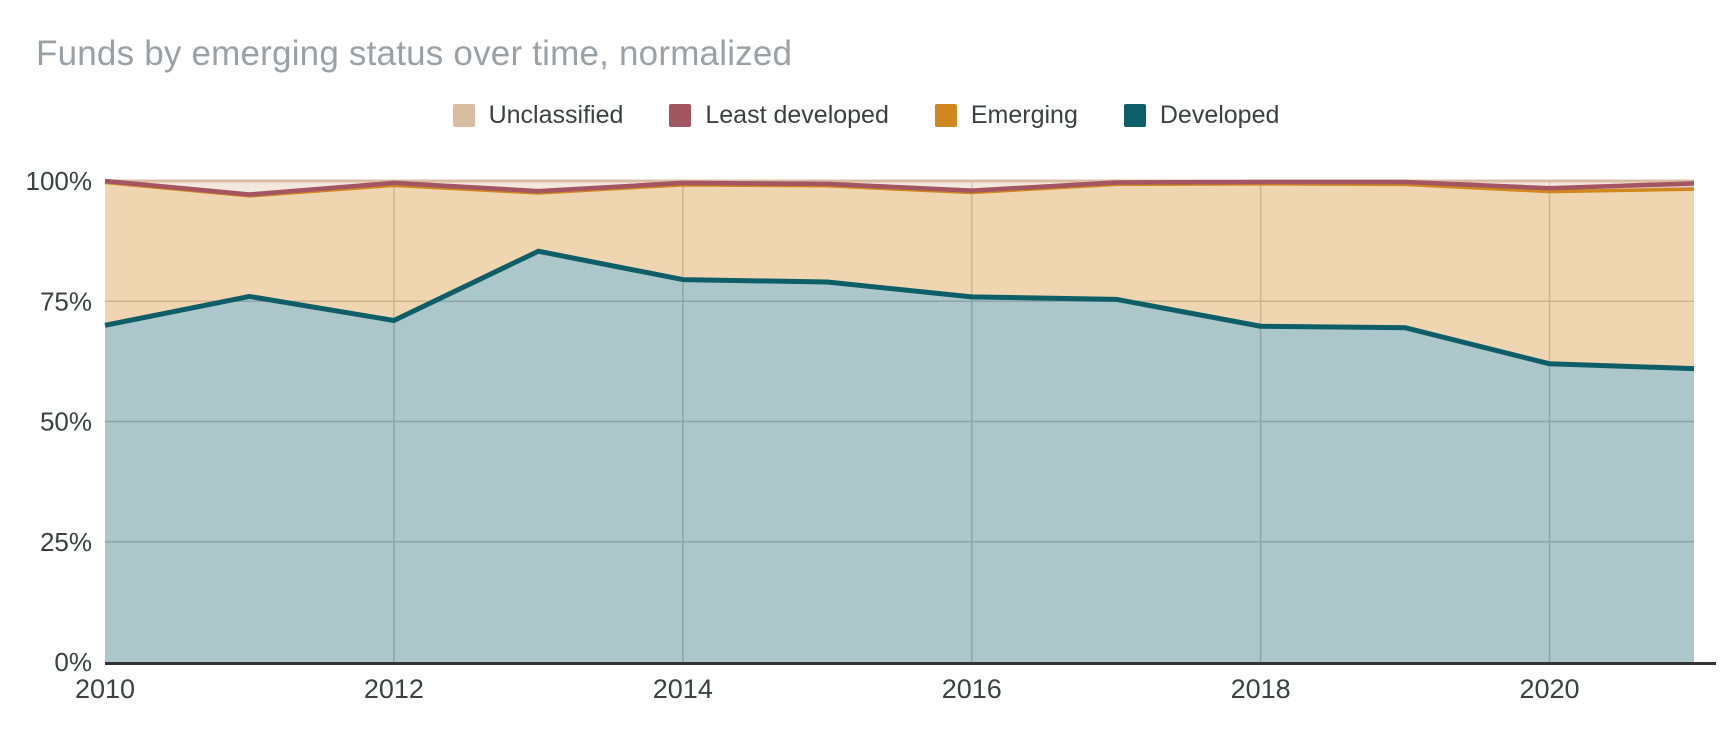  I want to click on y-tick-label: 0%, so click(73, 662).